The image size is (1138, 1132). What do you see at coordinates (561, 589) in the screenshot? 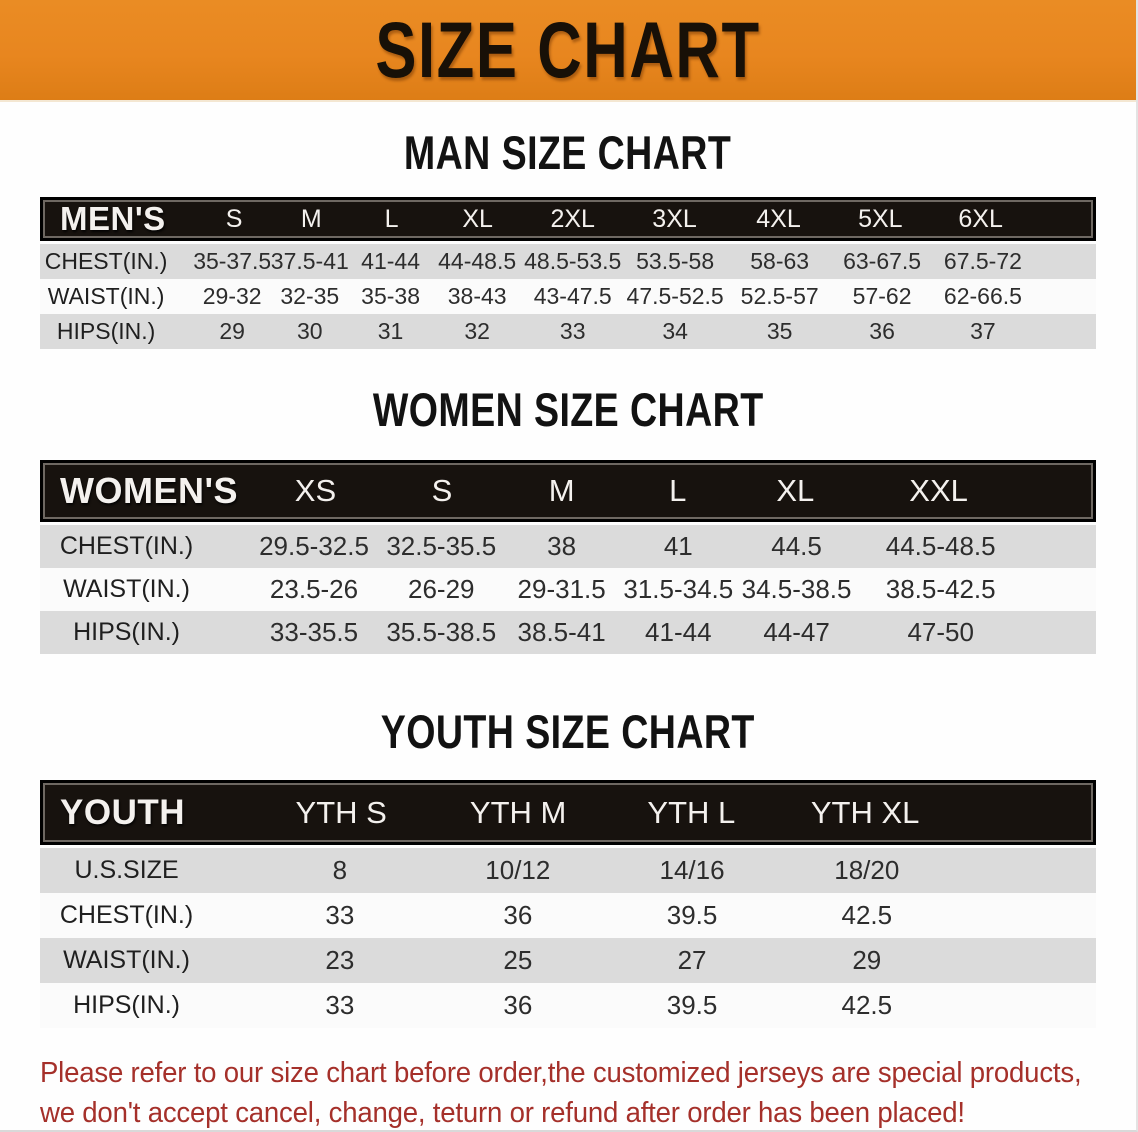
I see `value-cell: 29-31.5` at bounding box center [561, 589].